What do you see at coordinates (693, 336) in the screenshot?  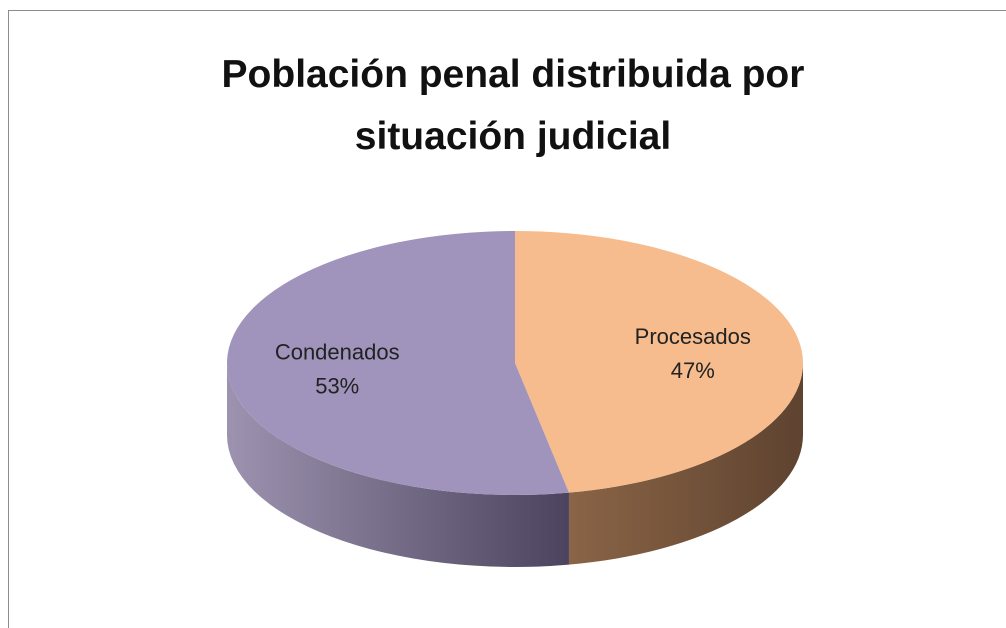 I see `slice-label: Procesados` at bounding box center [693, 336].